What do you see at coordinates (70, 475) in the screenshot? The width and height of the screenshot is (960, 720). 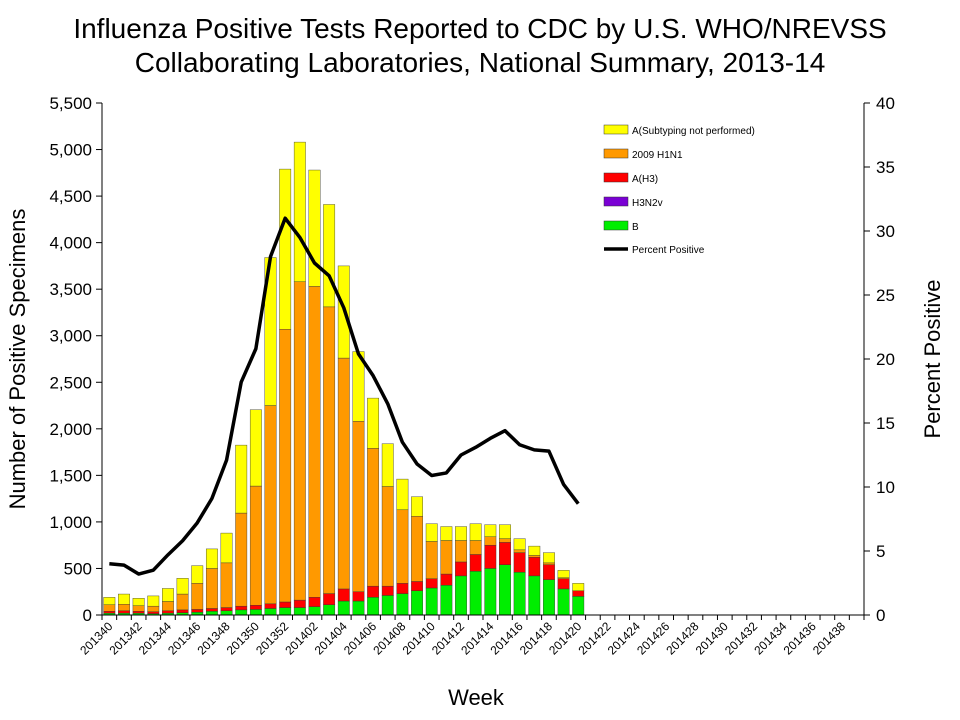 I see `y-tick-label-1500: 1,500` at bounding box center [70, 475].